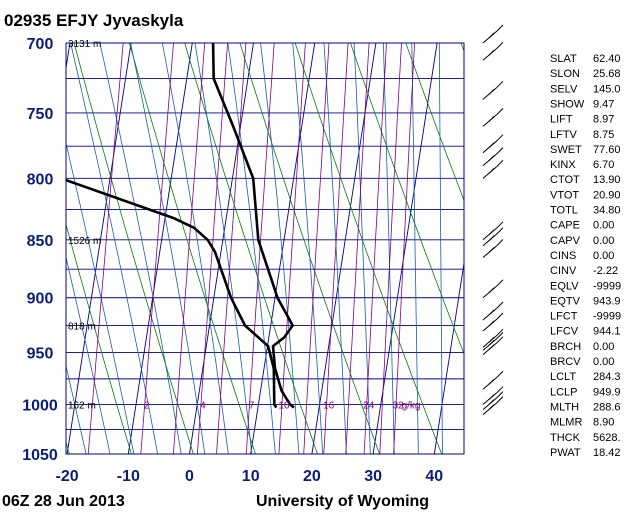  What do you see at coordinates (603, 120) in the screenshot?
I see `index-value-lift: 8.97` at bounding box center [603, 120].